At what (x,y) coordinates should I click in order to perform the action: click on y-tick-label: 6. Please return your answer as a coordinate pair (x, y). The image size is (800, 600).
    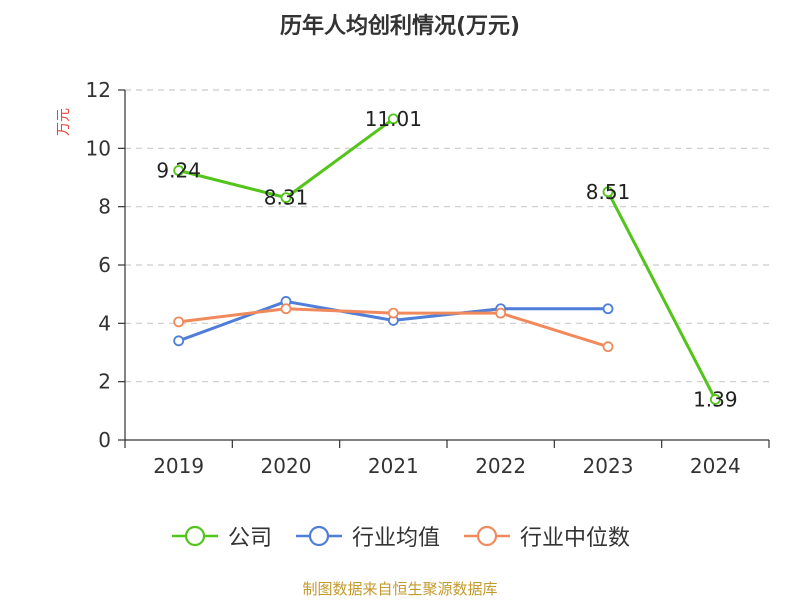
    Looking at the image, I should click on (104, 265).